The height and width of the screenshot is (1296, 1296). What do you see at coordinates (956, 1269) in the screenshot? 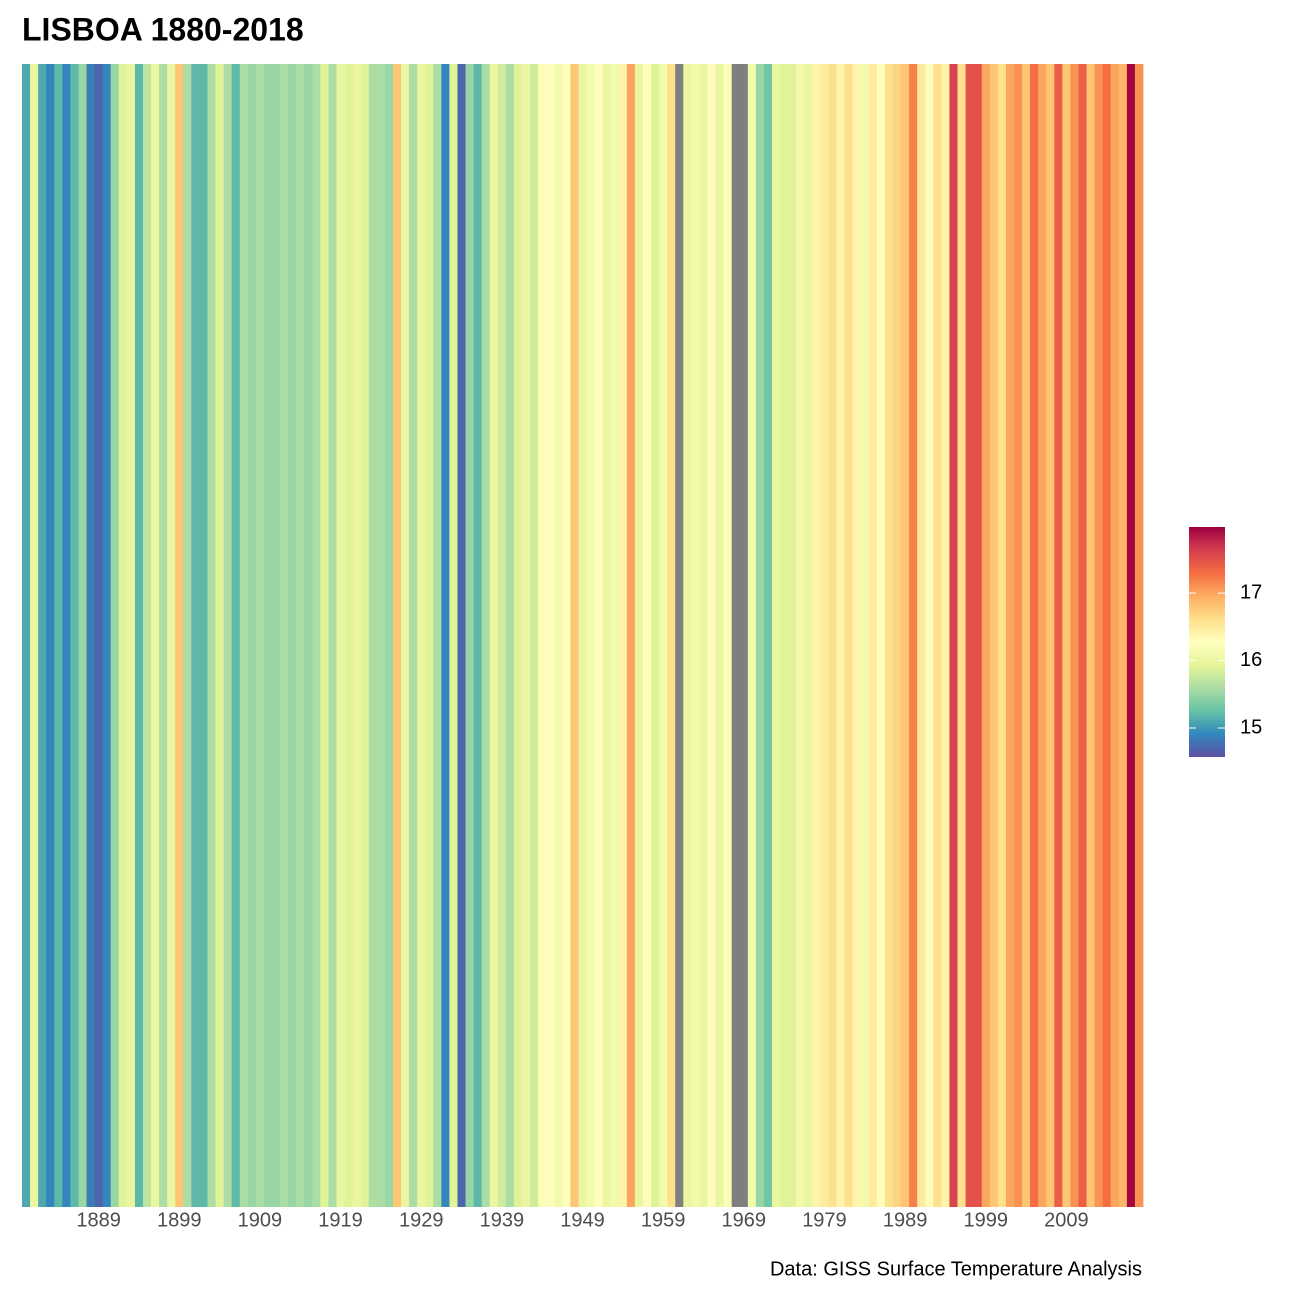
I see `caption: Data: GISS Surface Temperature Analysis` at bounding box center [956, 1269].